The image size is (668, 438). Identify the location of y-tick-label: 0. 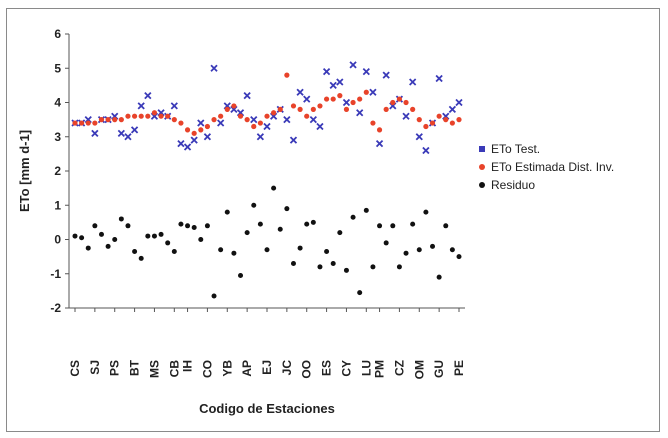
(57, 240).